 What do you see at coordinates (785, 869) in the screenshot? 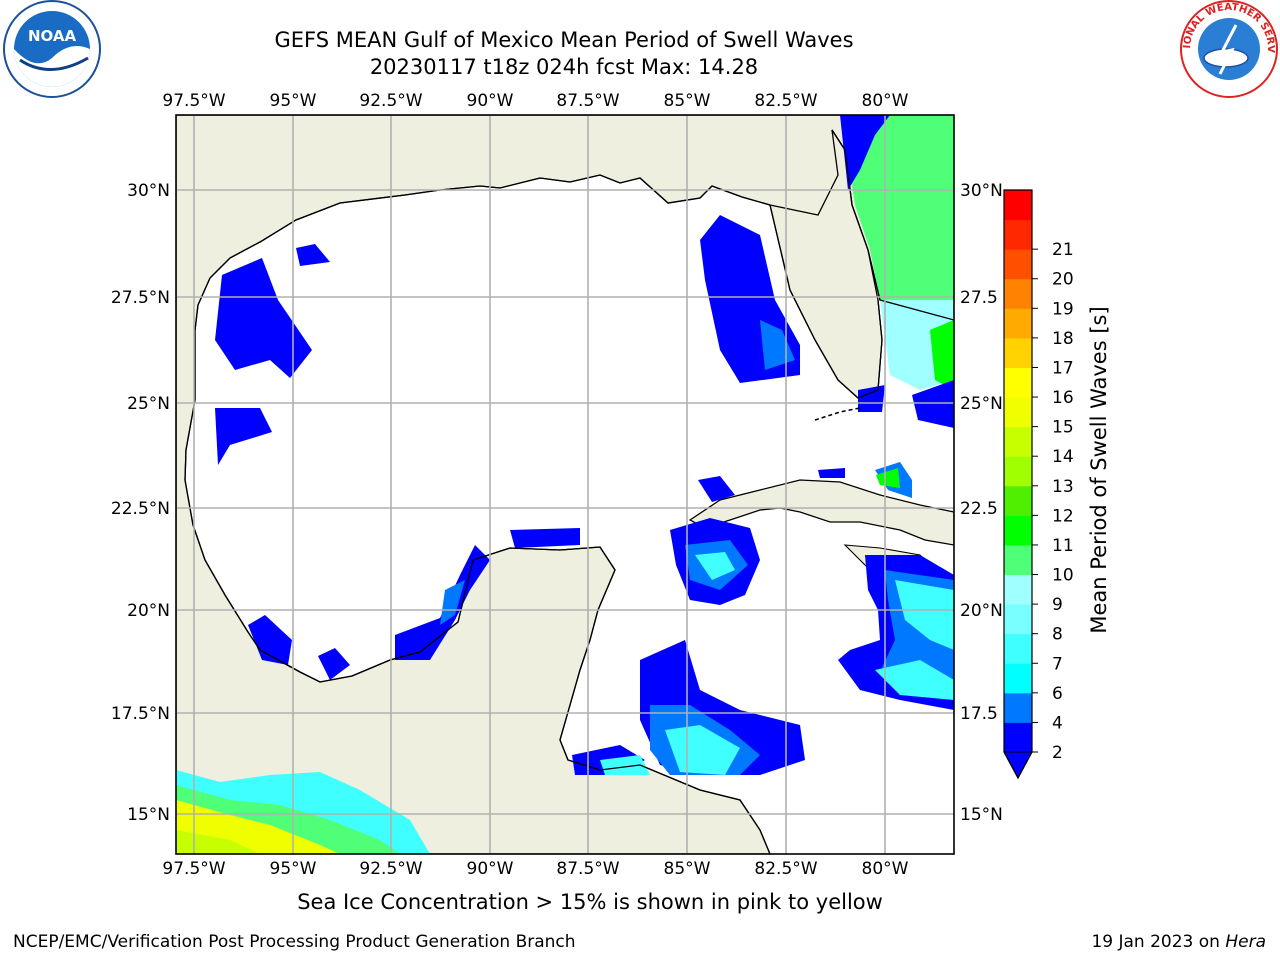
I see `lon-label-bottom: 82.5°W` at bounding box center [785, 869].